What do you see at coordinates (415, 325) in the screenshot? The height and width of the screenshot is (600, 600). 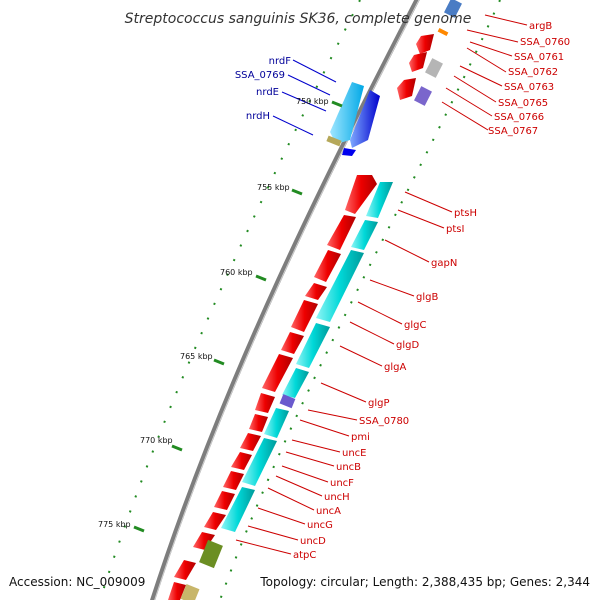 I see `gene-label-glgC: glgC` at bounding box center [415, 325].